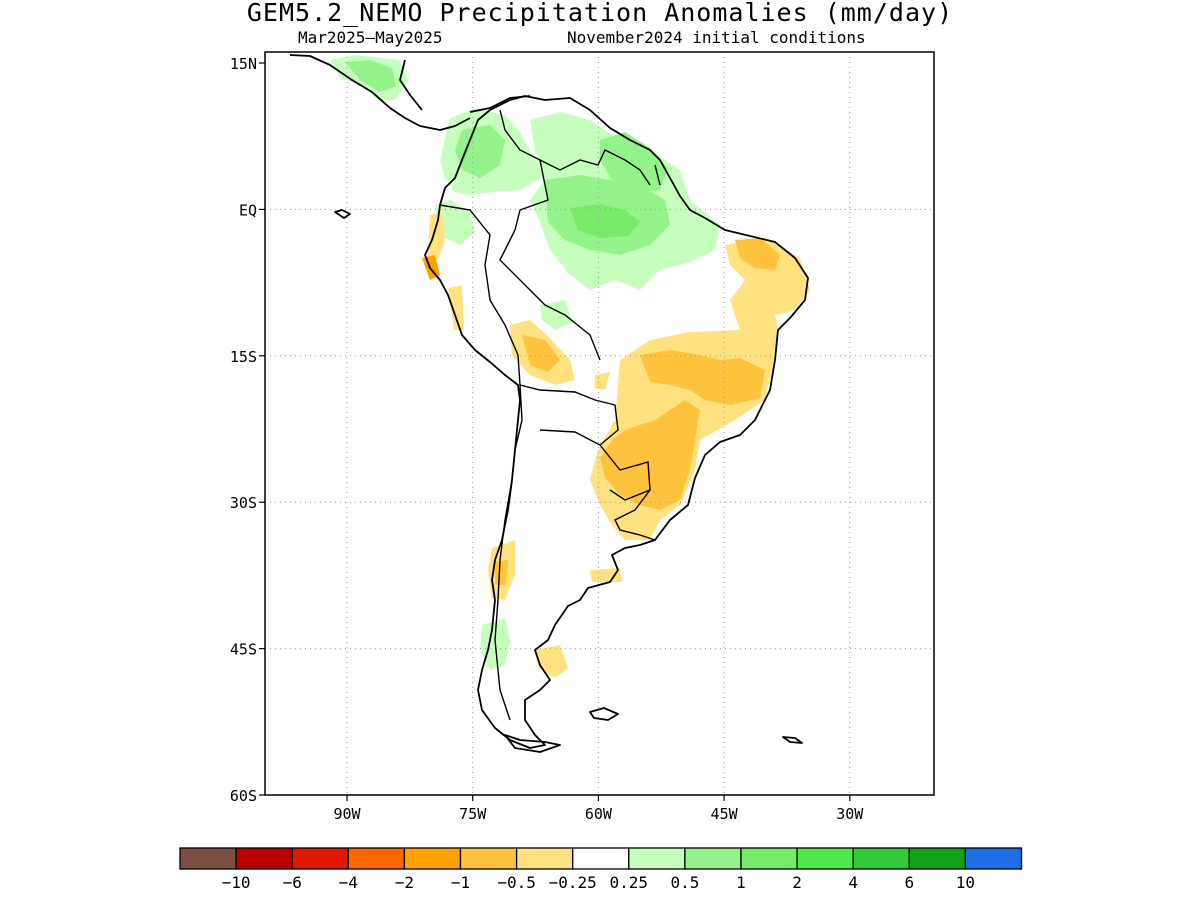  Describe the element at coordinates (473, 814) in the screenshot. I see `lon-tick-label: 75W` at that location.